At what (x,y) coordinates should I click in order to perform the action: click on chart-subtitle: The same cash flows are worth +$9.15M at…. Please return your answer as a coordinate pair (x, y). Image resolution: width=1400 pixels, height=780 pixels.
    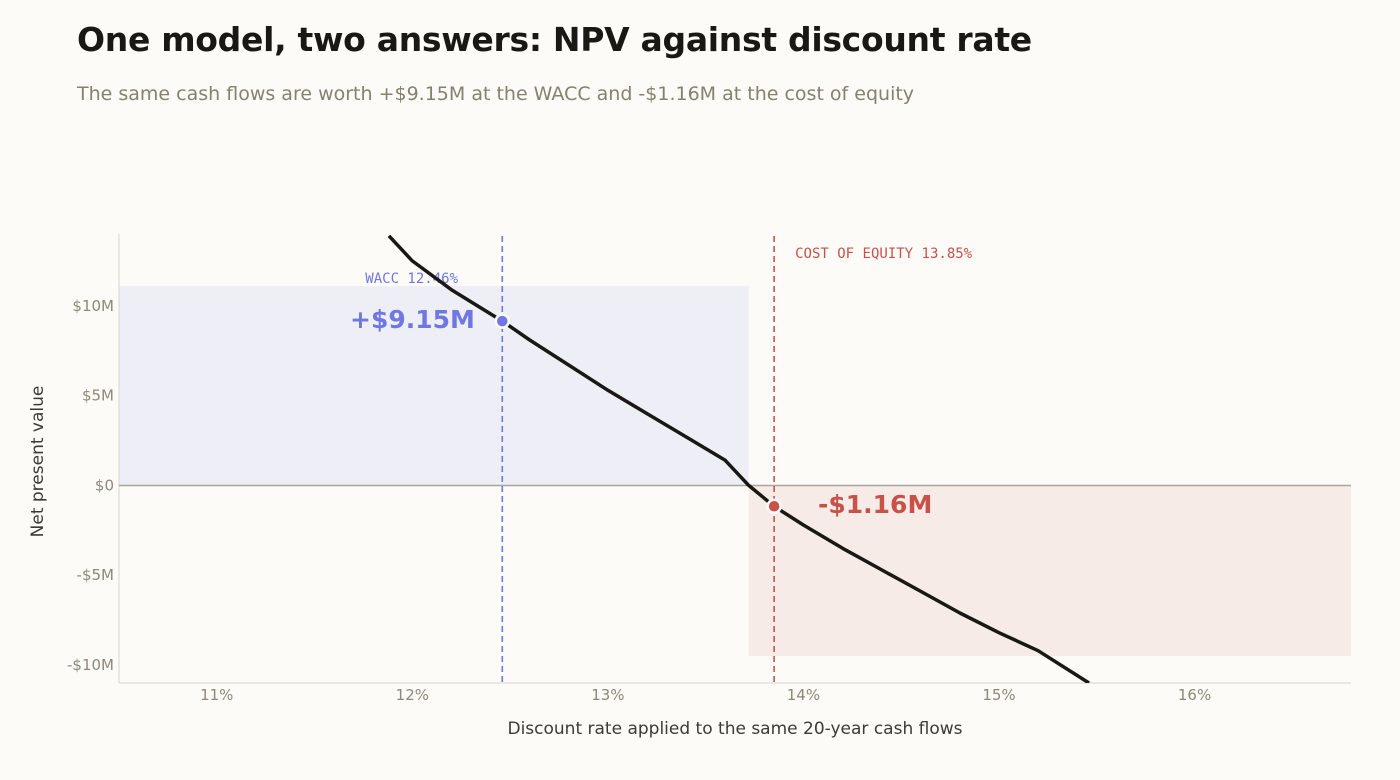
    Looking at the image, I should click on (496, 94).